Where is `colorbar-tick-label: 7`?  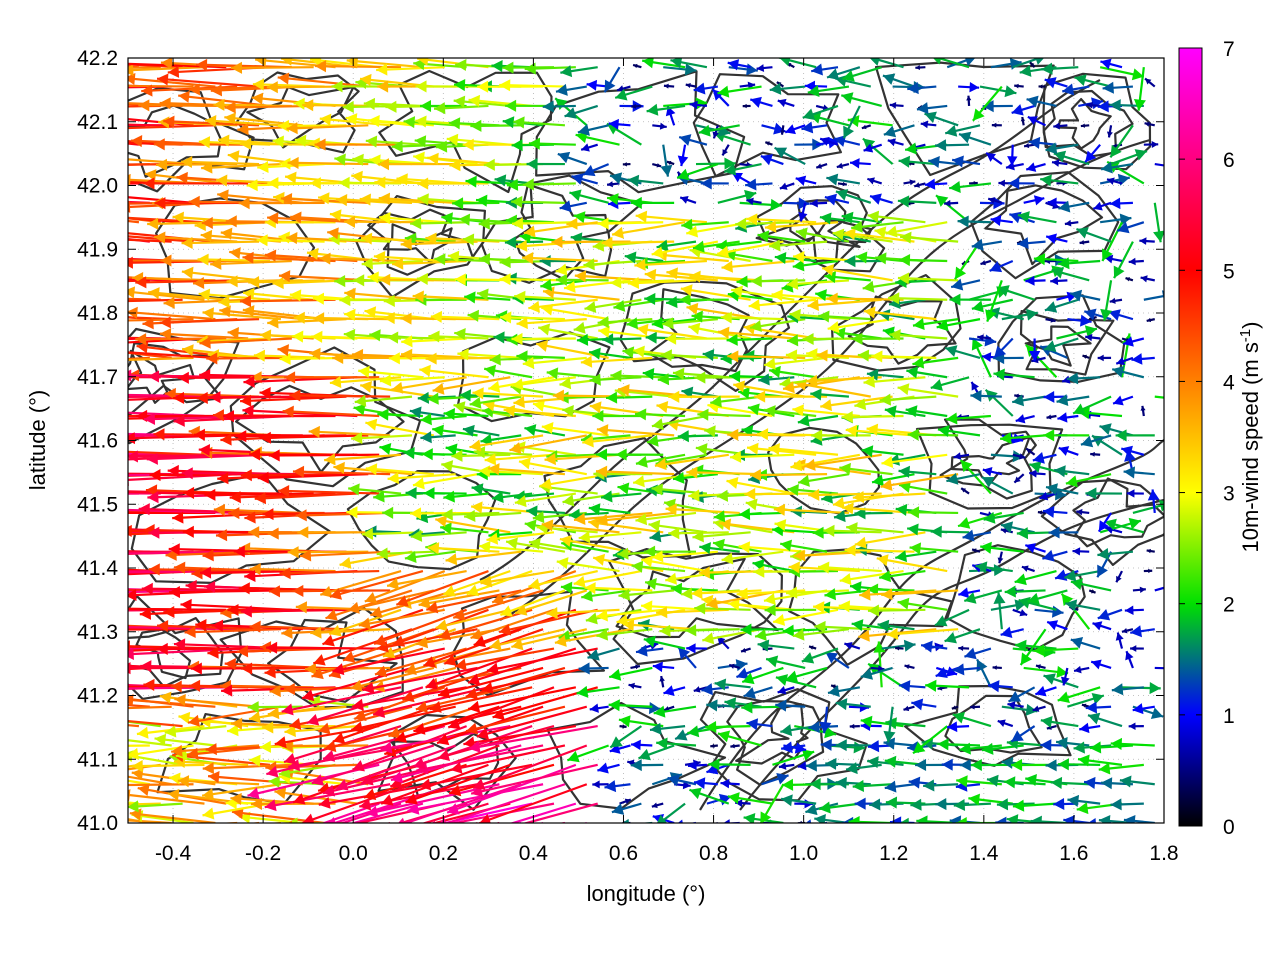
colorbar-tick-label: 7 is located at coordinates (1229, 49).